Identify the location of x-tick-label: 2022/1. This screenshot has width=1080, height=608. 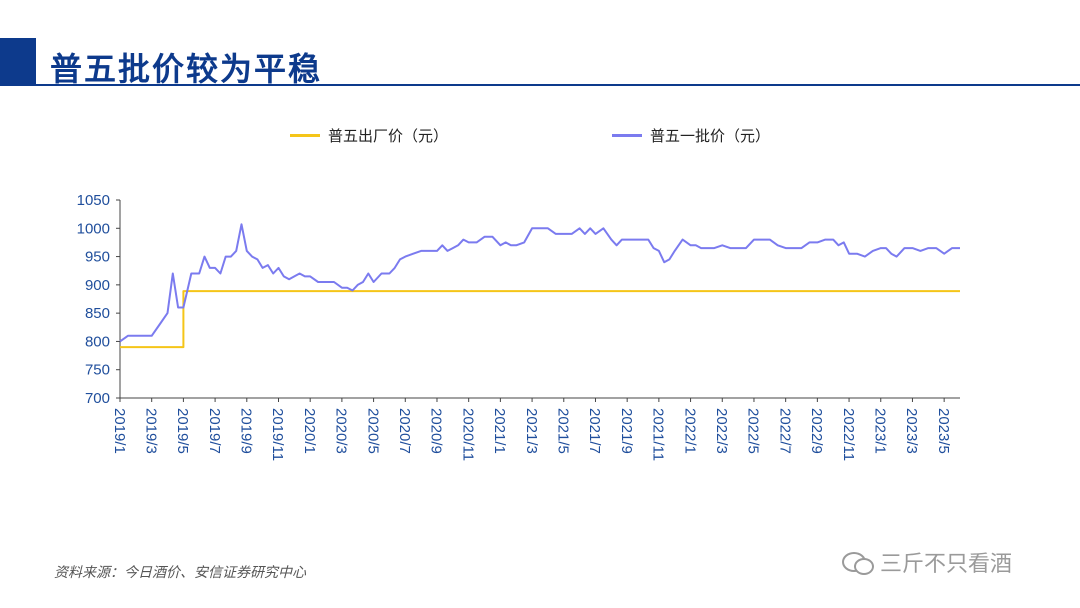
(689, 431).